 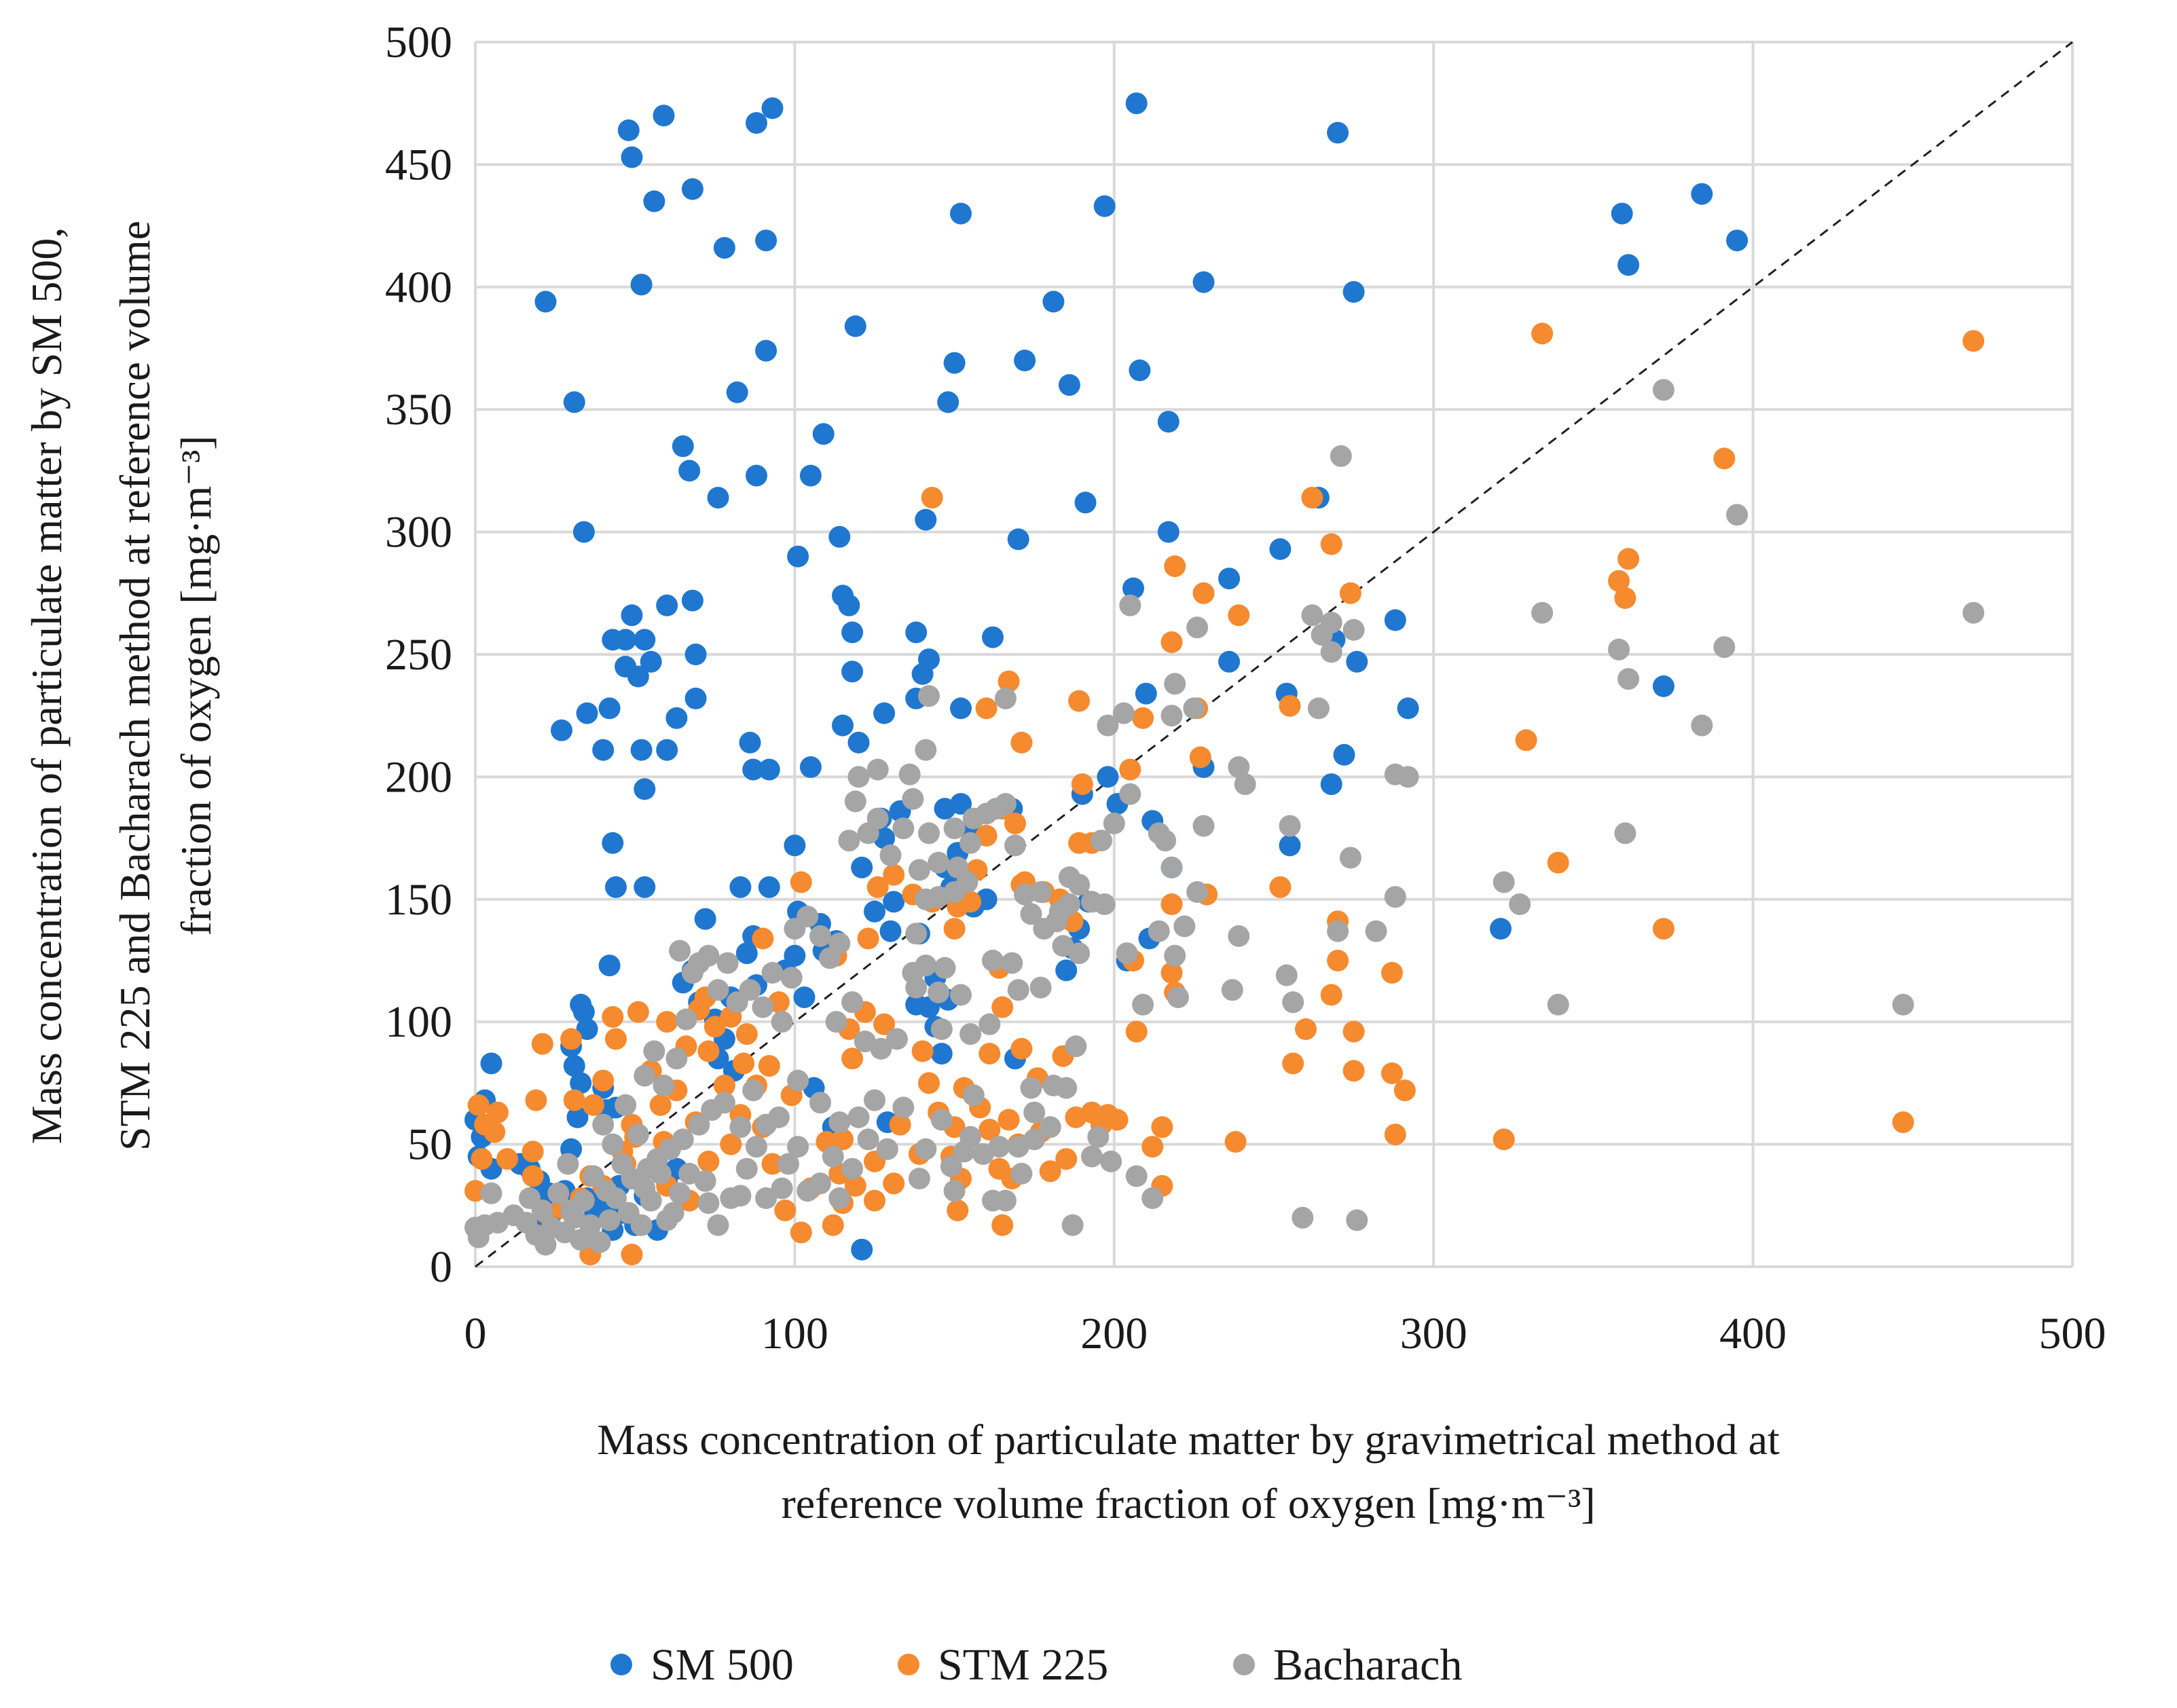 I want to click on x-tick-labels: 0 100 200 300 400 500, so click(x=1285, y=1333).